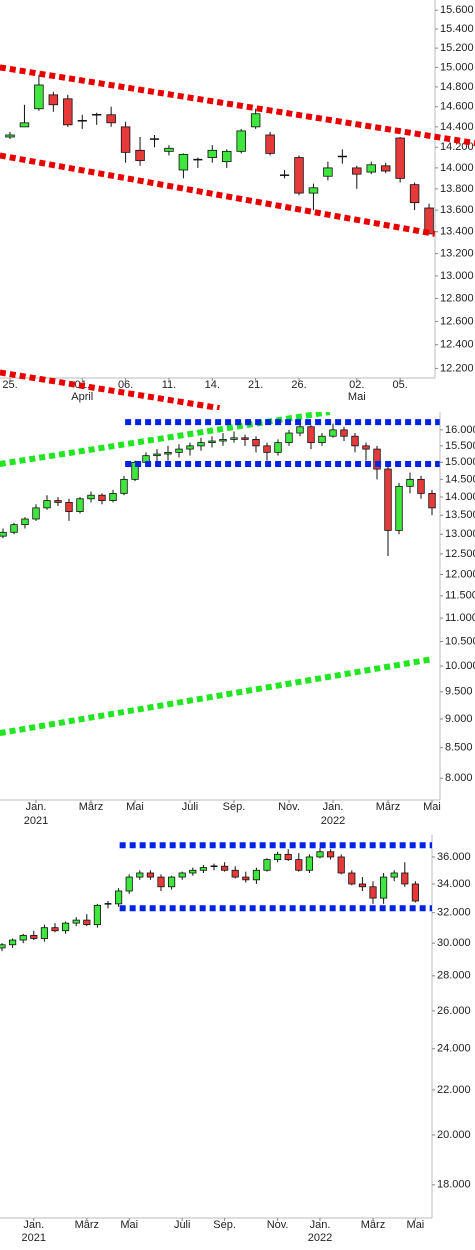 The width and height of the screenshot is (475, 1250). What do you see at coordinates (460, 534) in the screenshot?
I see `y-tick-label: 13.000` at bounding box center [460, 534].